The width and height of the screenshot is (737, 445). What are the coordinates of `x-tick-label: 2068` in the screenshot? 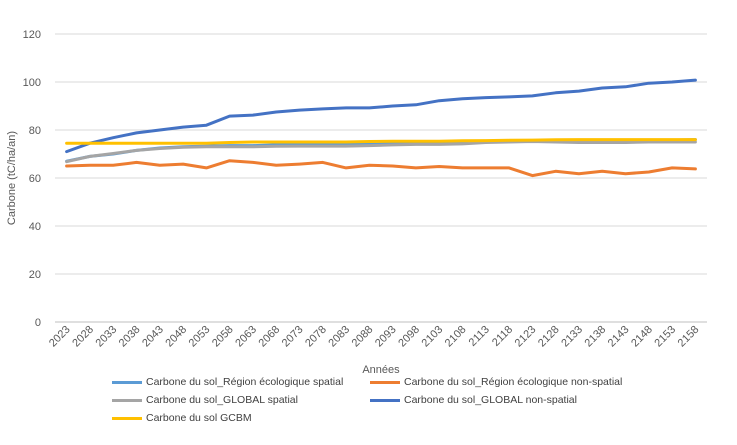 It's located at (270, 337).